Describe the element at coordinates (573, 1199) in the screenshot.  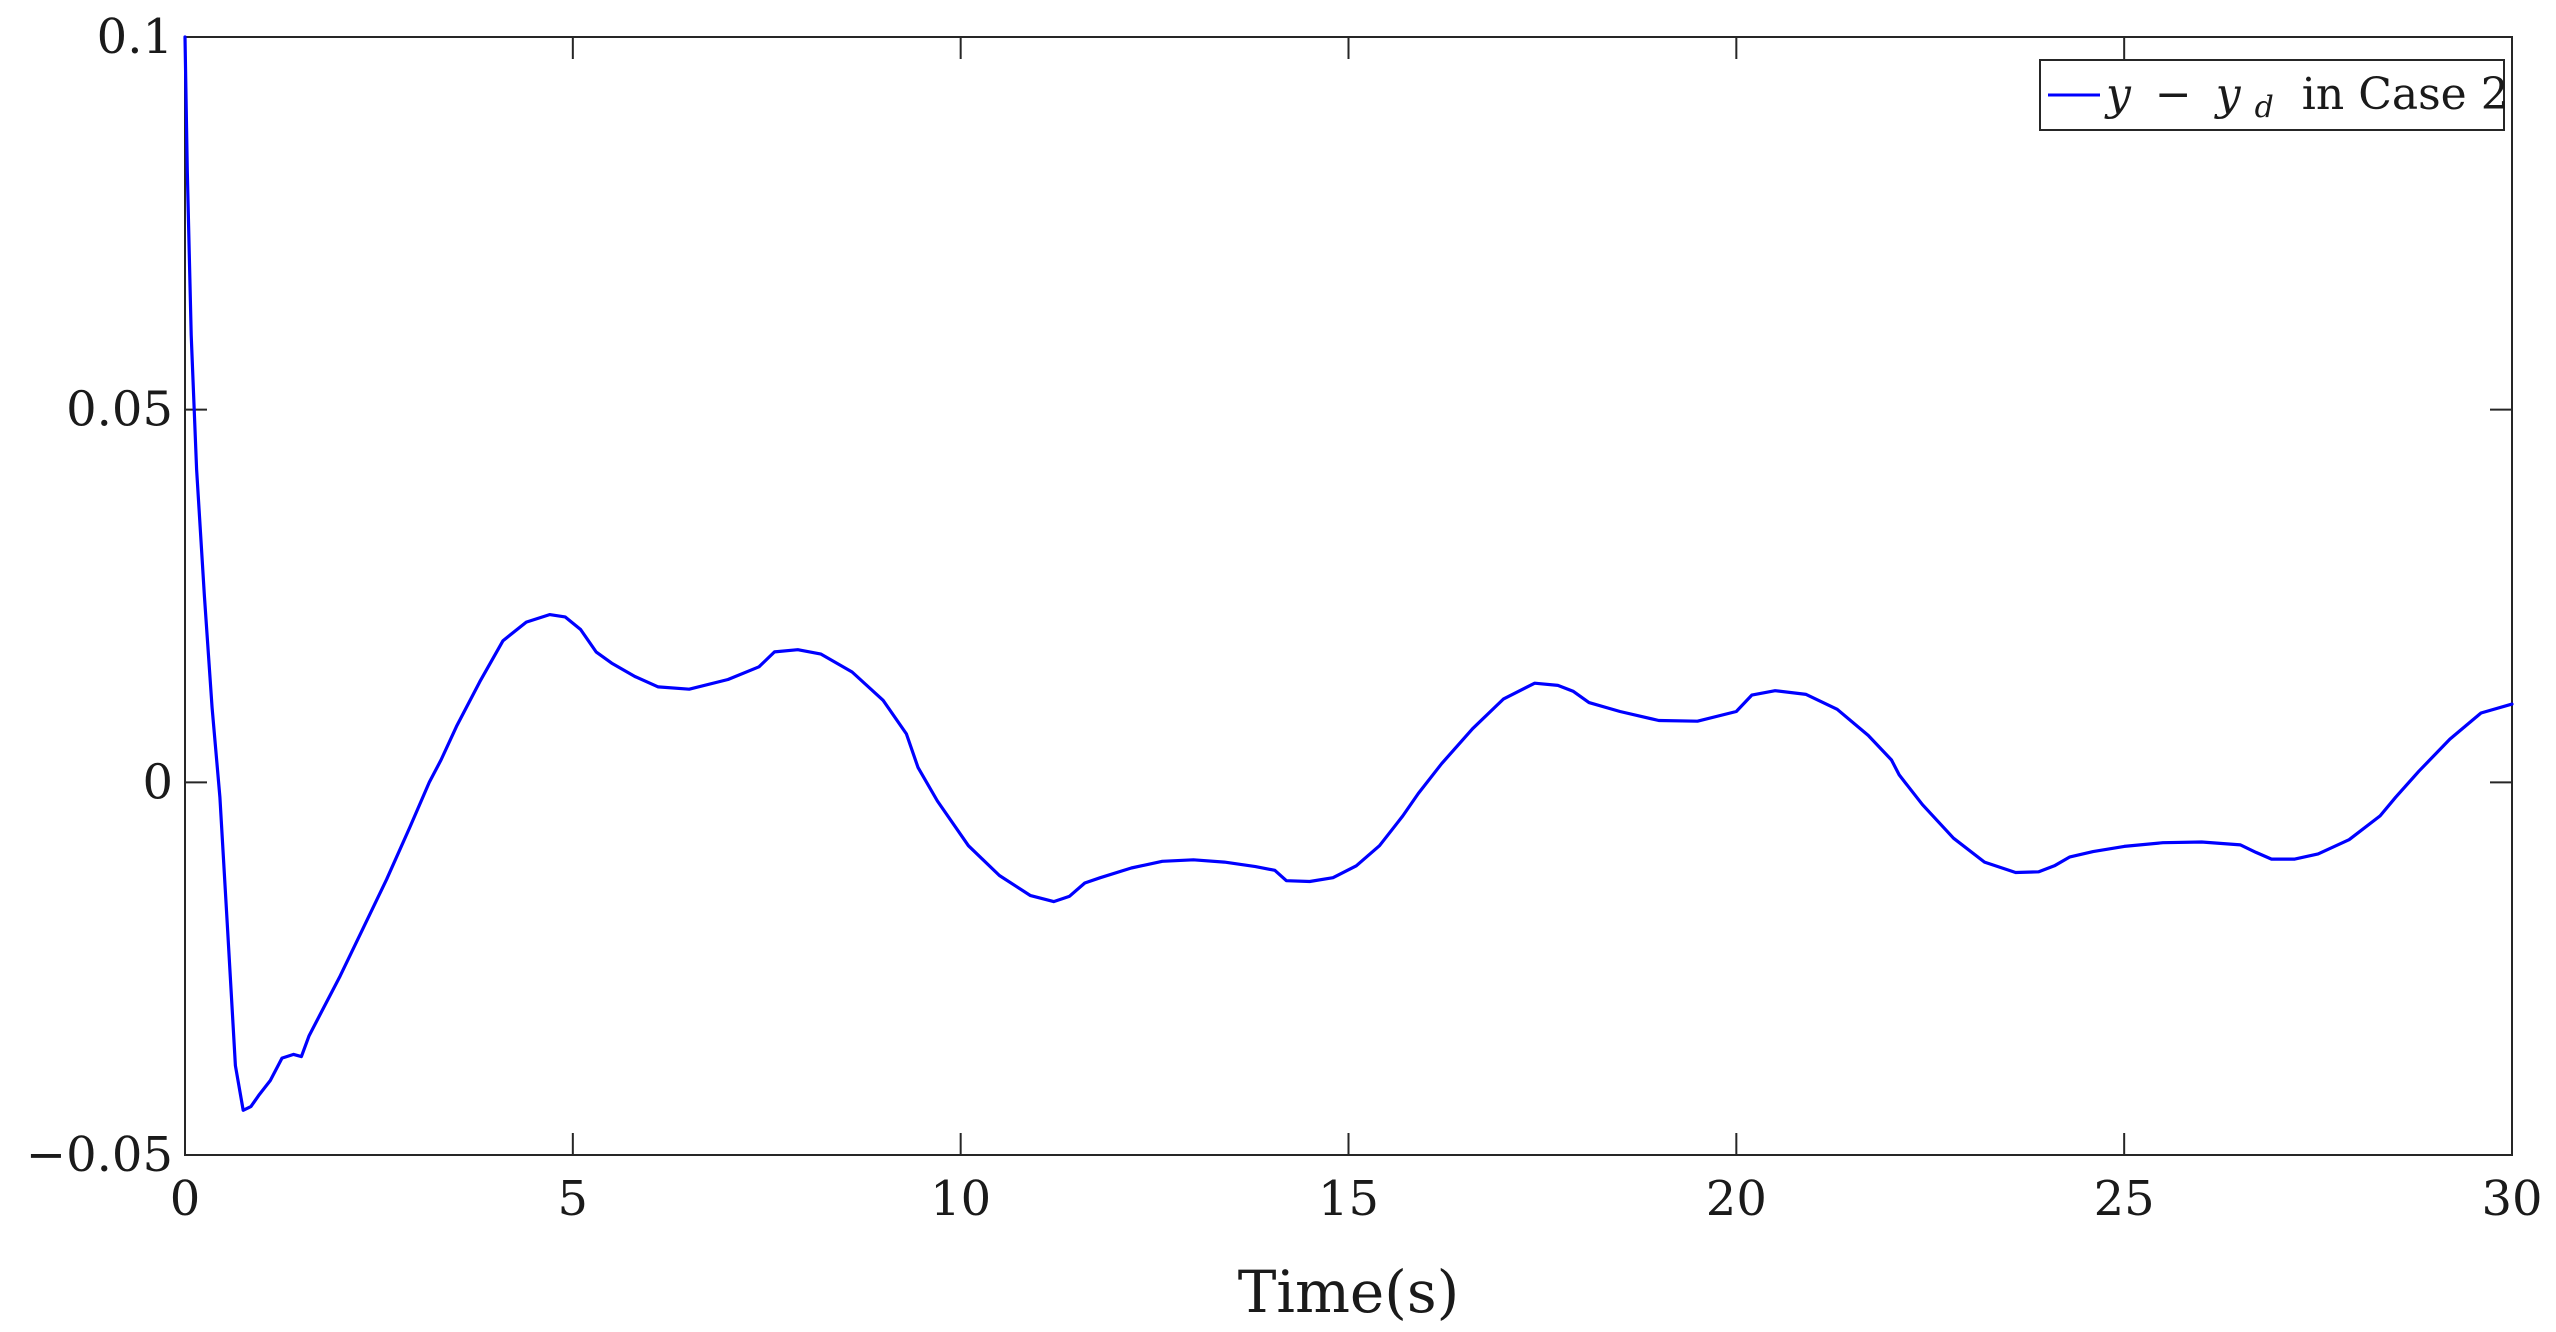
I see `x-tick-label: 5` at that location.